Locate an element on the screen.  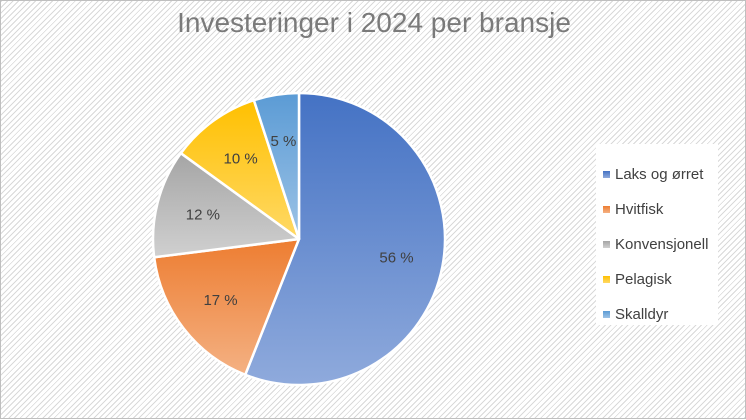
pie-slice-pelagisk is located at coordinates (240, 169).